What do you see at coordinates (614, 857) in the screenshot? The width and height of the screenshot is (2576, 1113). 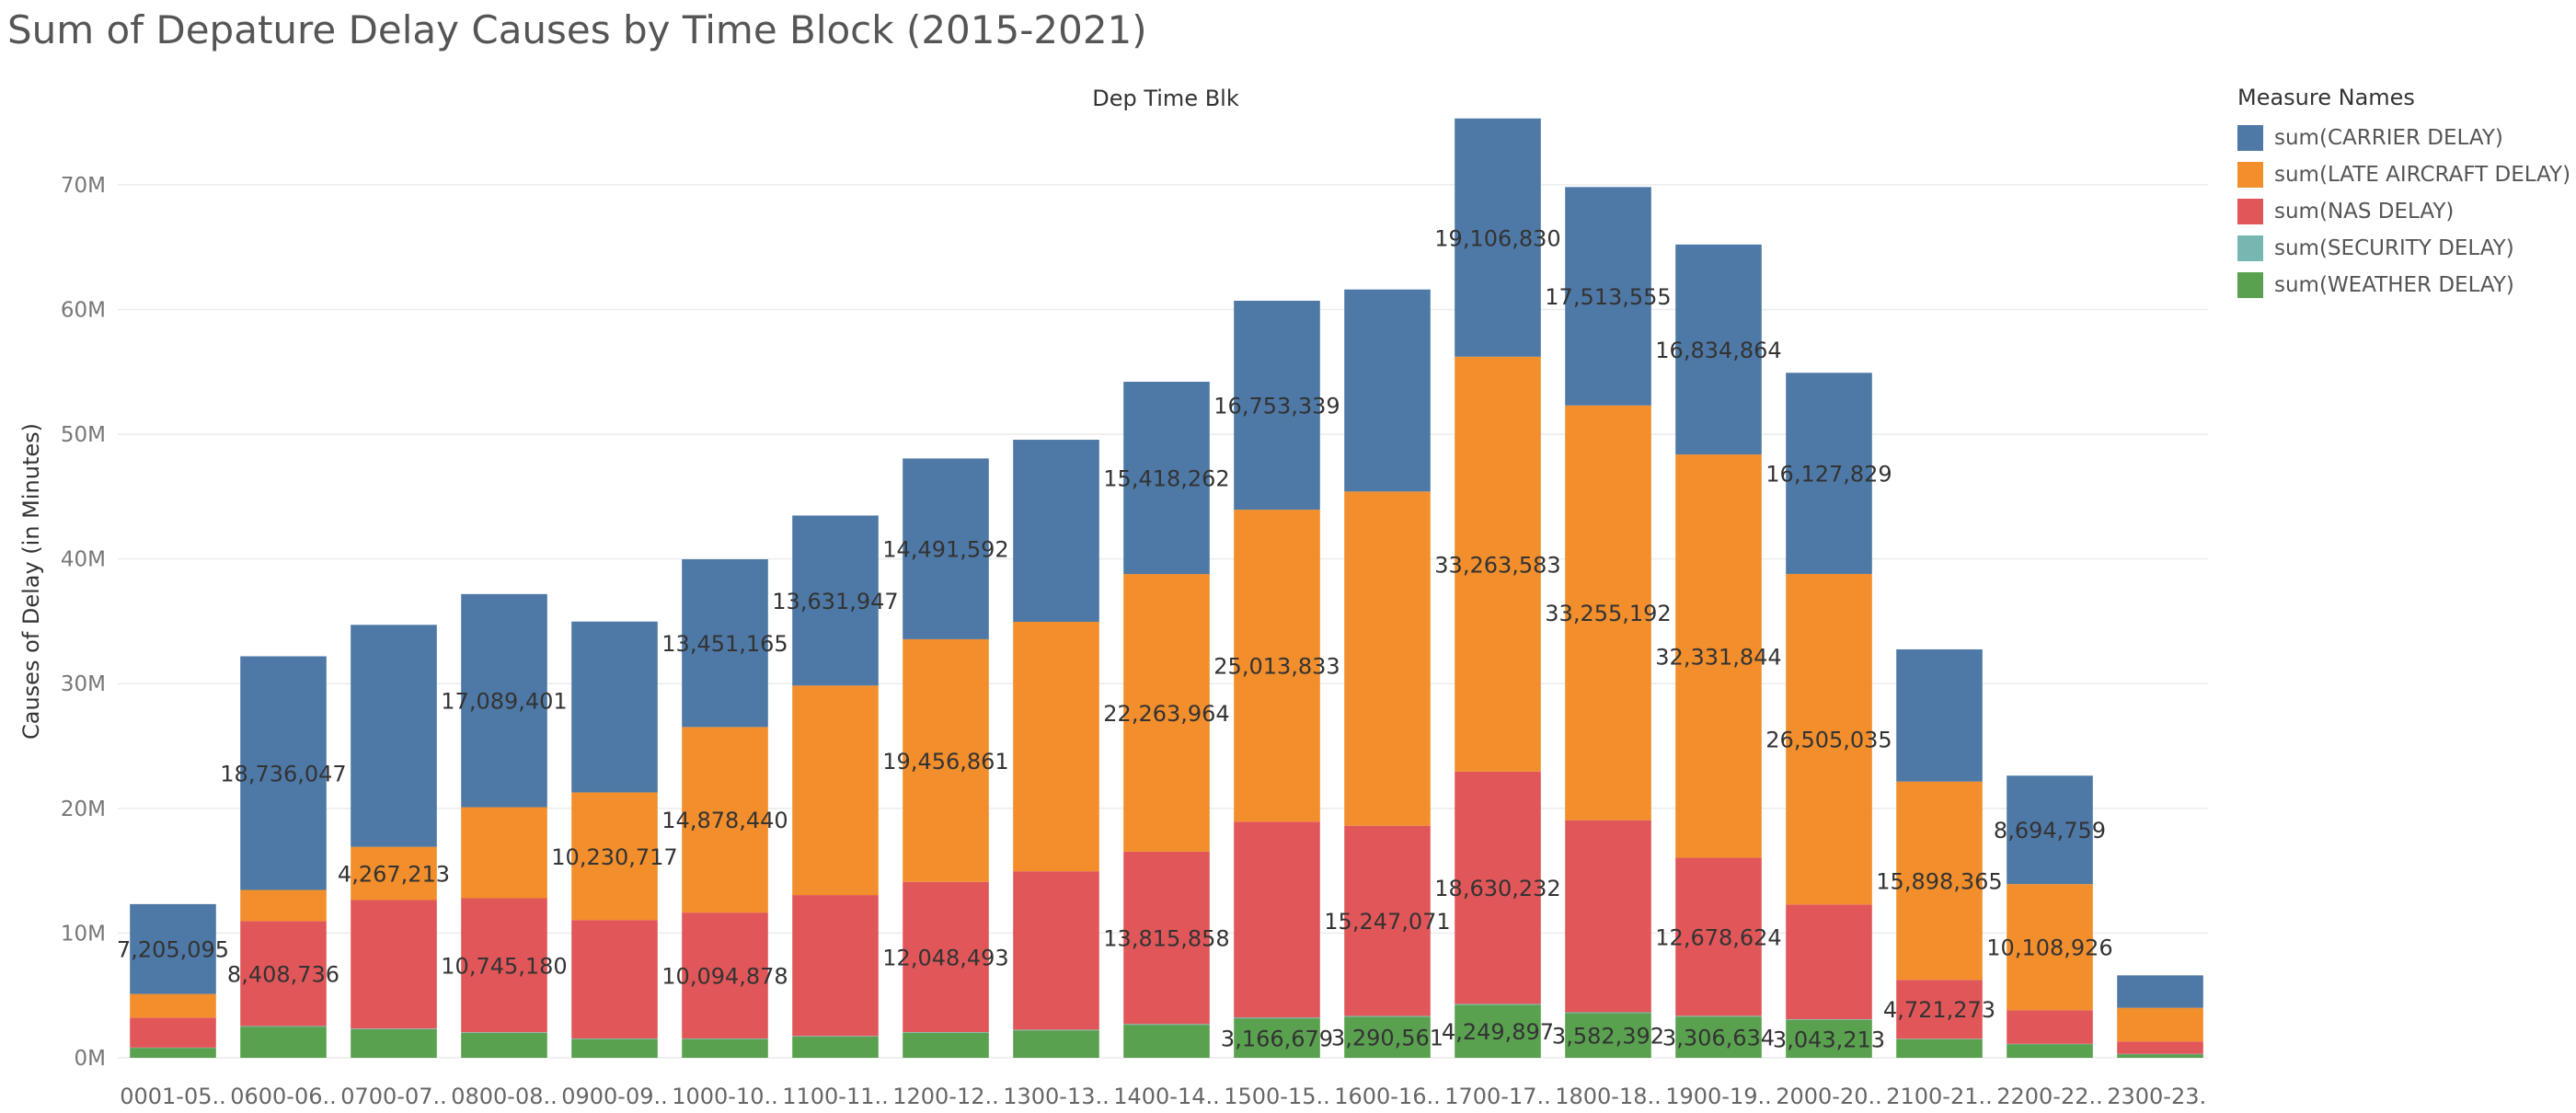 I see `data-label: 10,230,717` at bounding box center [614, 857].